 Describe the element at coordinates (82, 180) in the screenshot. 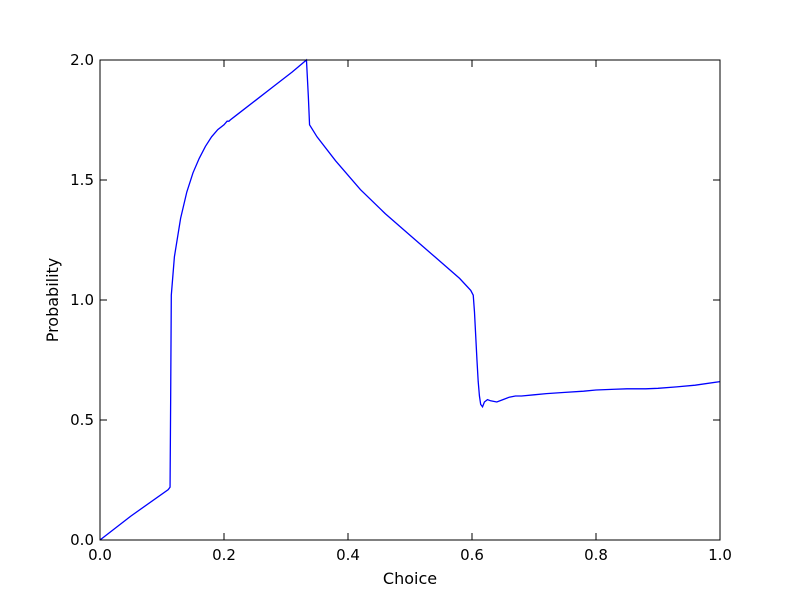

I see `y-tick-label: 1.5` at that location.